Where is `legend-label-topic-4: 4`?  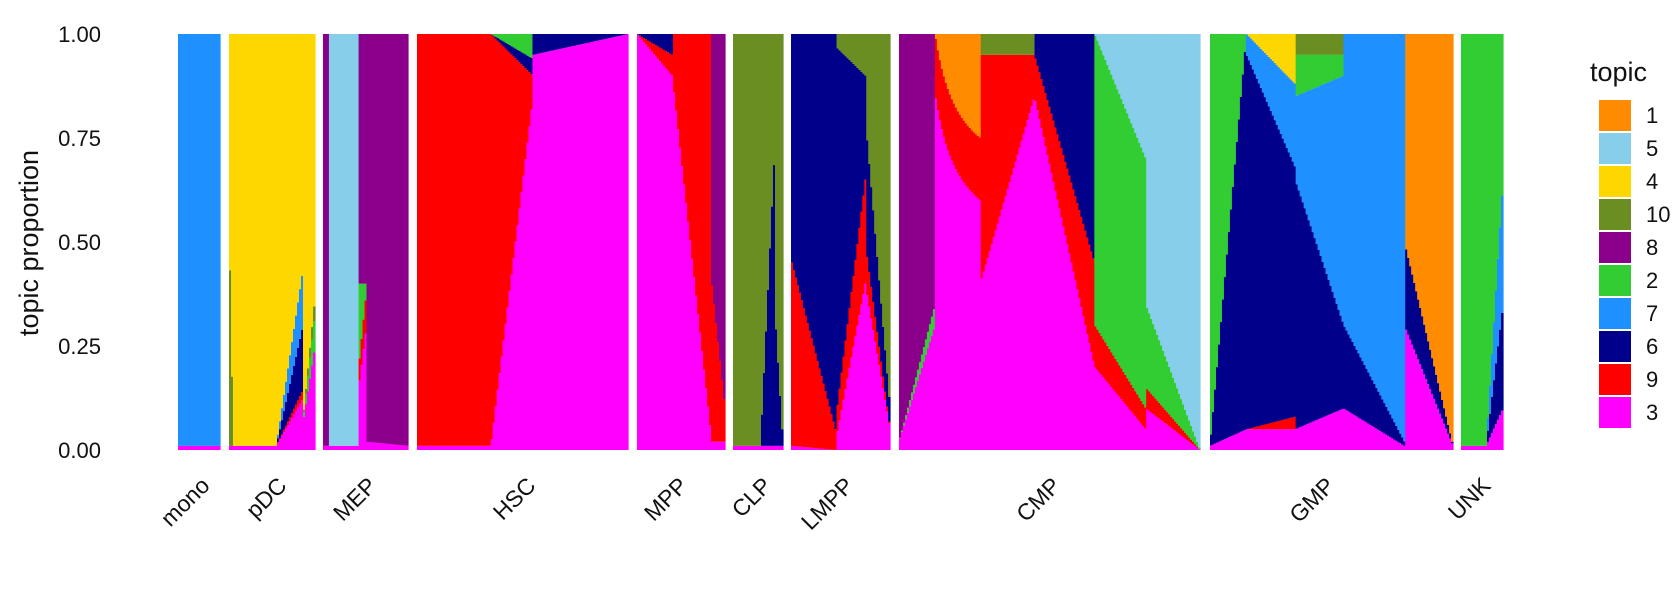 legend-label-topic-4: 4 is located at coordinates (1652, 181).